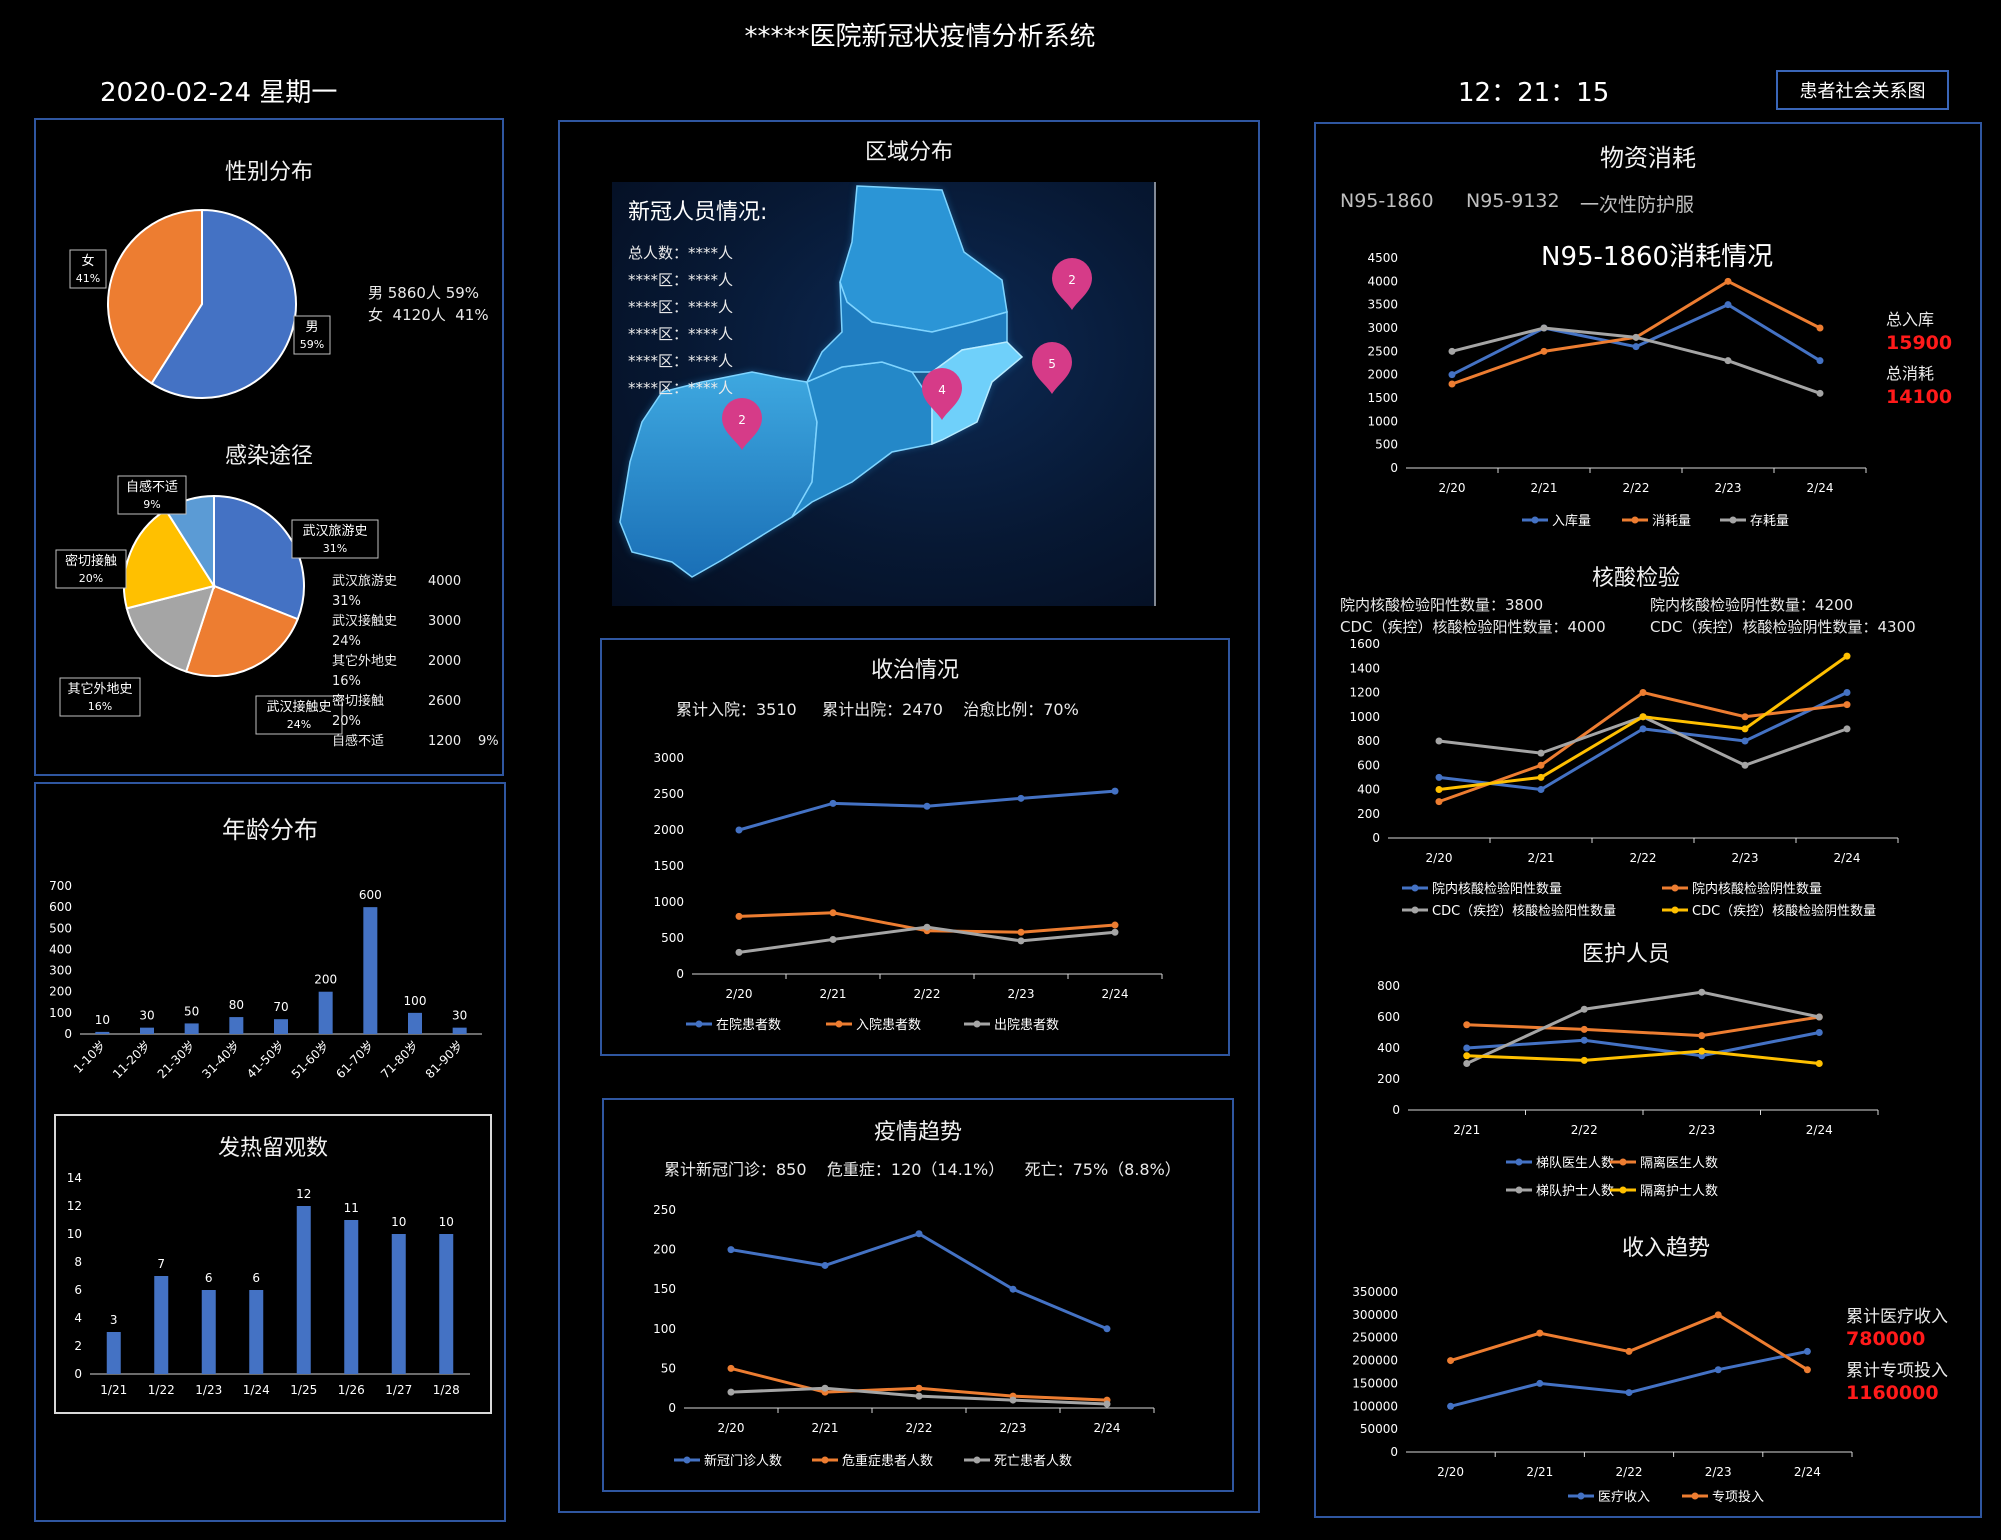  Describe the element at coordinates (398, 1222) in the screenshot. I see `bar-data-label: 10` at that location.